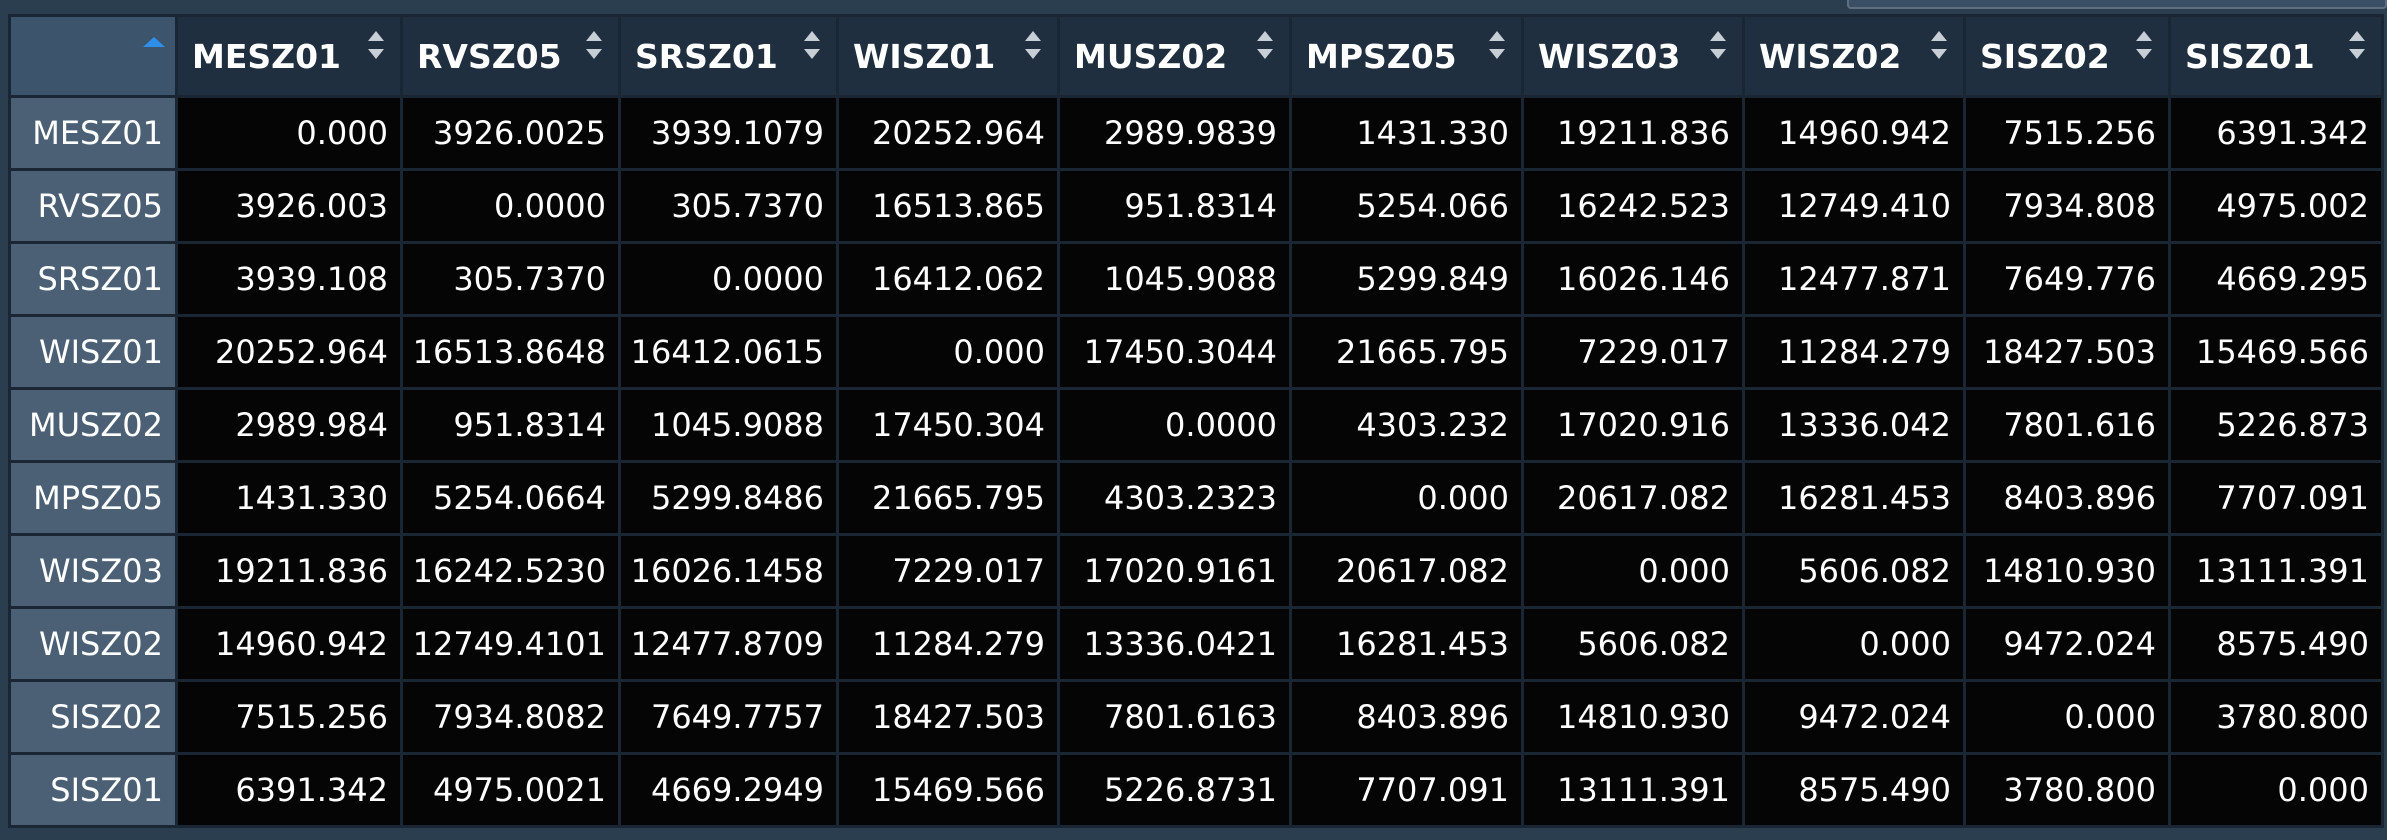 The width and height of the screenshot is (2387, 840). Describe the element at coordinates (510, 56) in the screenshot. I see `column-header: RVSZ05` at that location.